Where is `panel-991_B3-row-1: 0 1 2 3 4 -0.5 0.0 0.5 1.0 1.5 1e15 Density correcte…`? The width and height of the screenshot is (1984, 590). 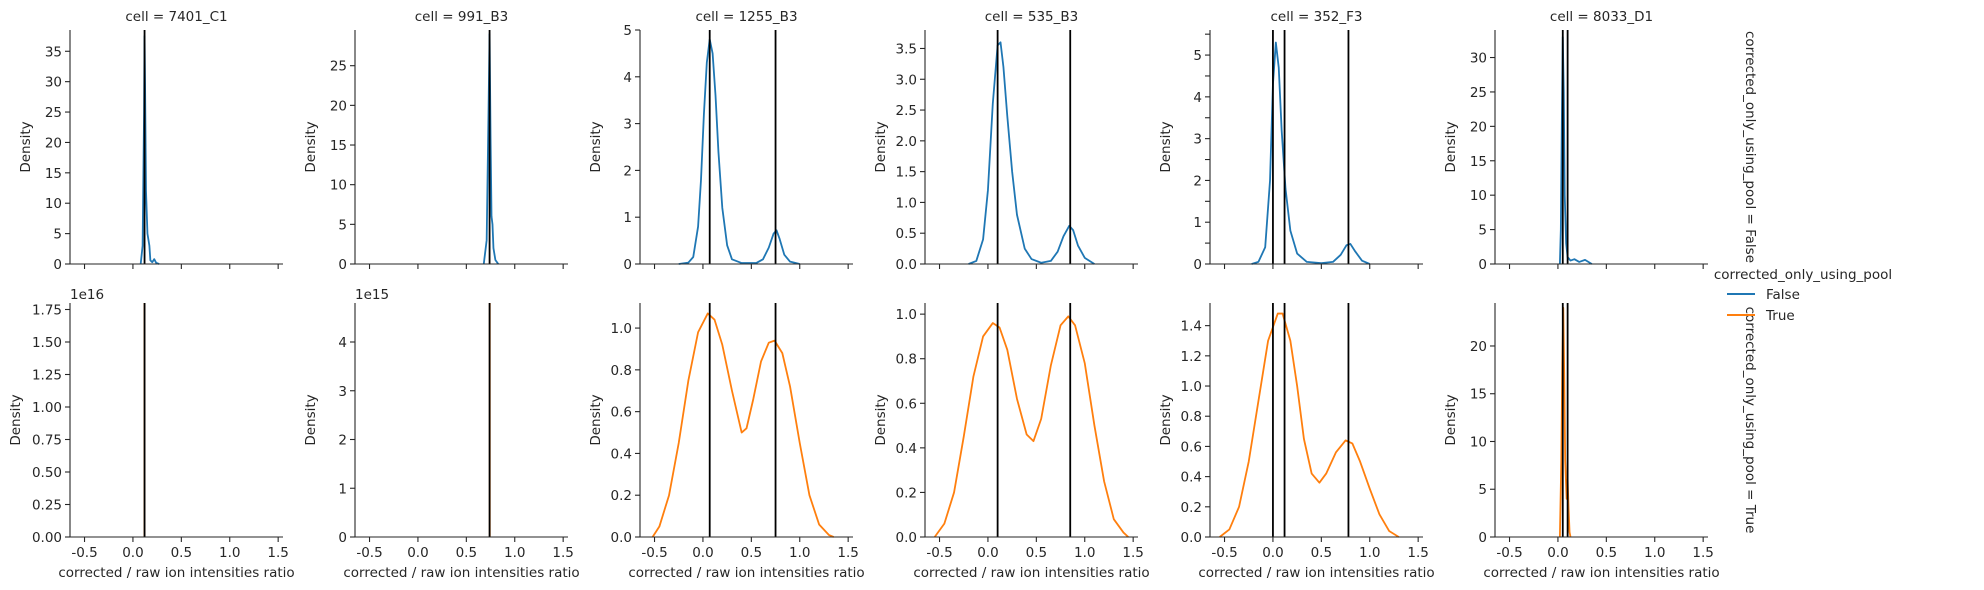 panel-991_B3-row-1: 0 1 2 3 4 -0.5 0.0 0.5 1.0 1.5 1e15 Density correcte… is located at coordinates (441, 434).